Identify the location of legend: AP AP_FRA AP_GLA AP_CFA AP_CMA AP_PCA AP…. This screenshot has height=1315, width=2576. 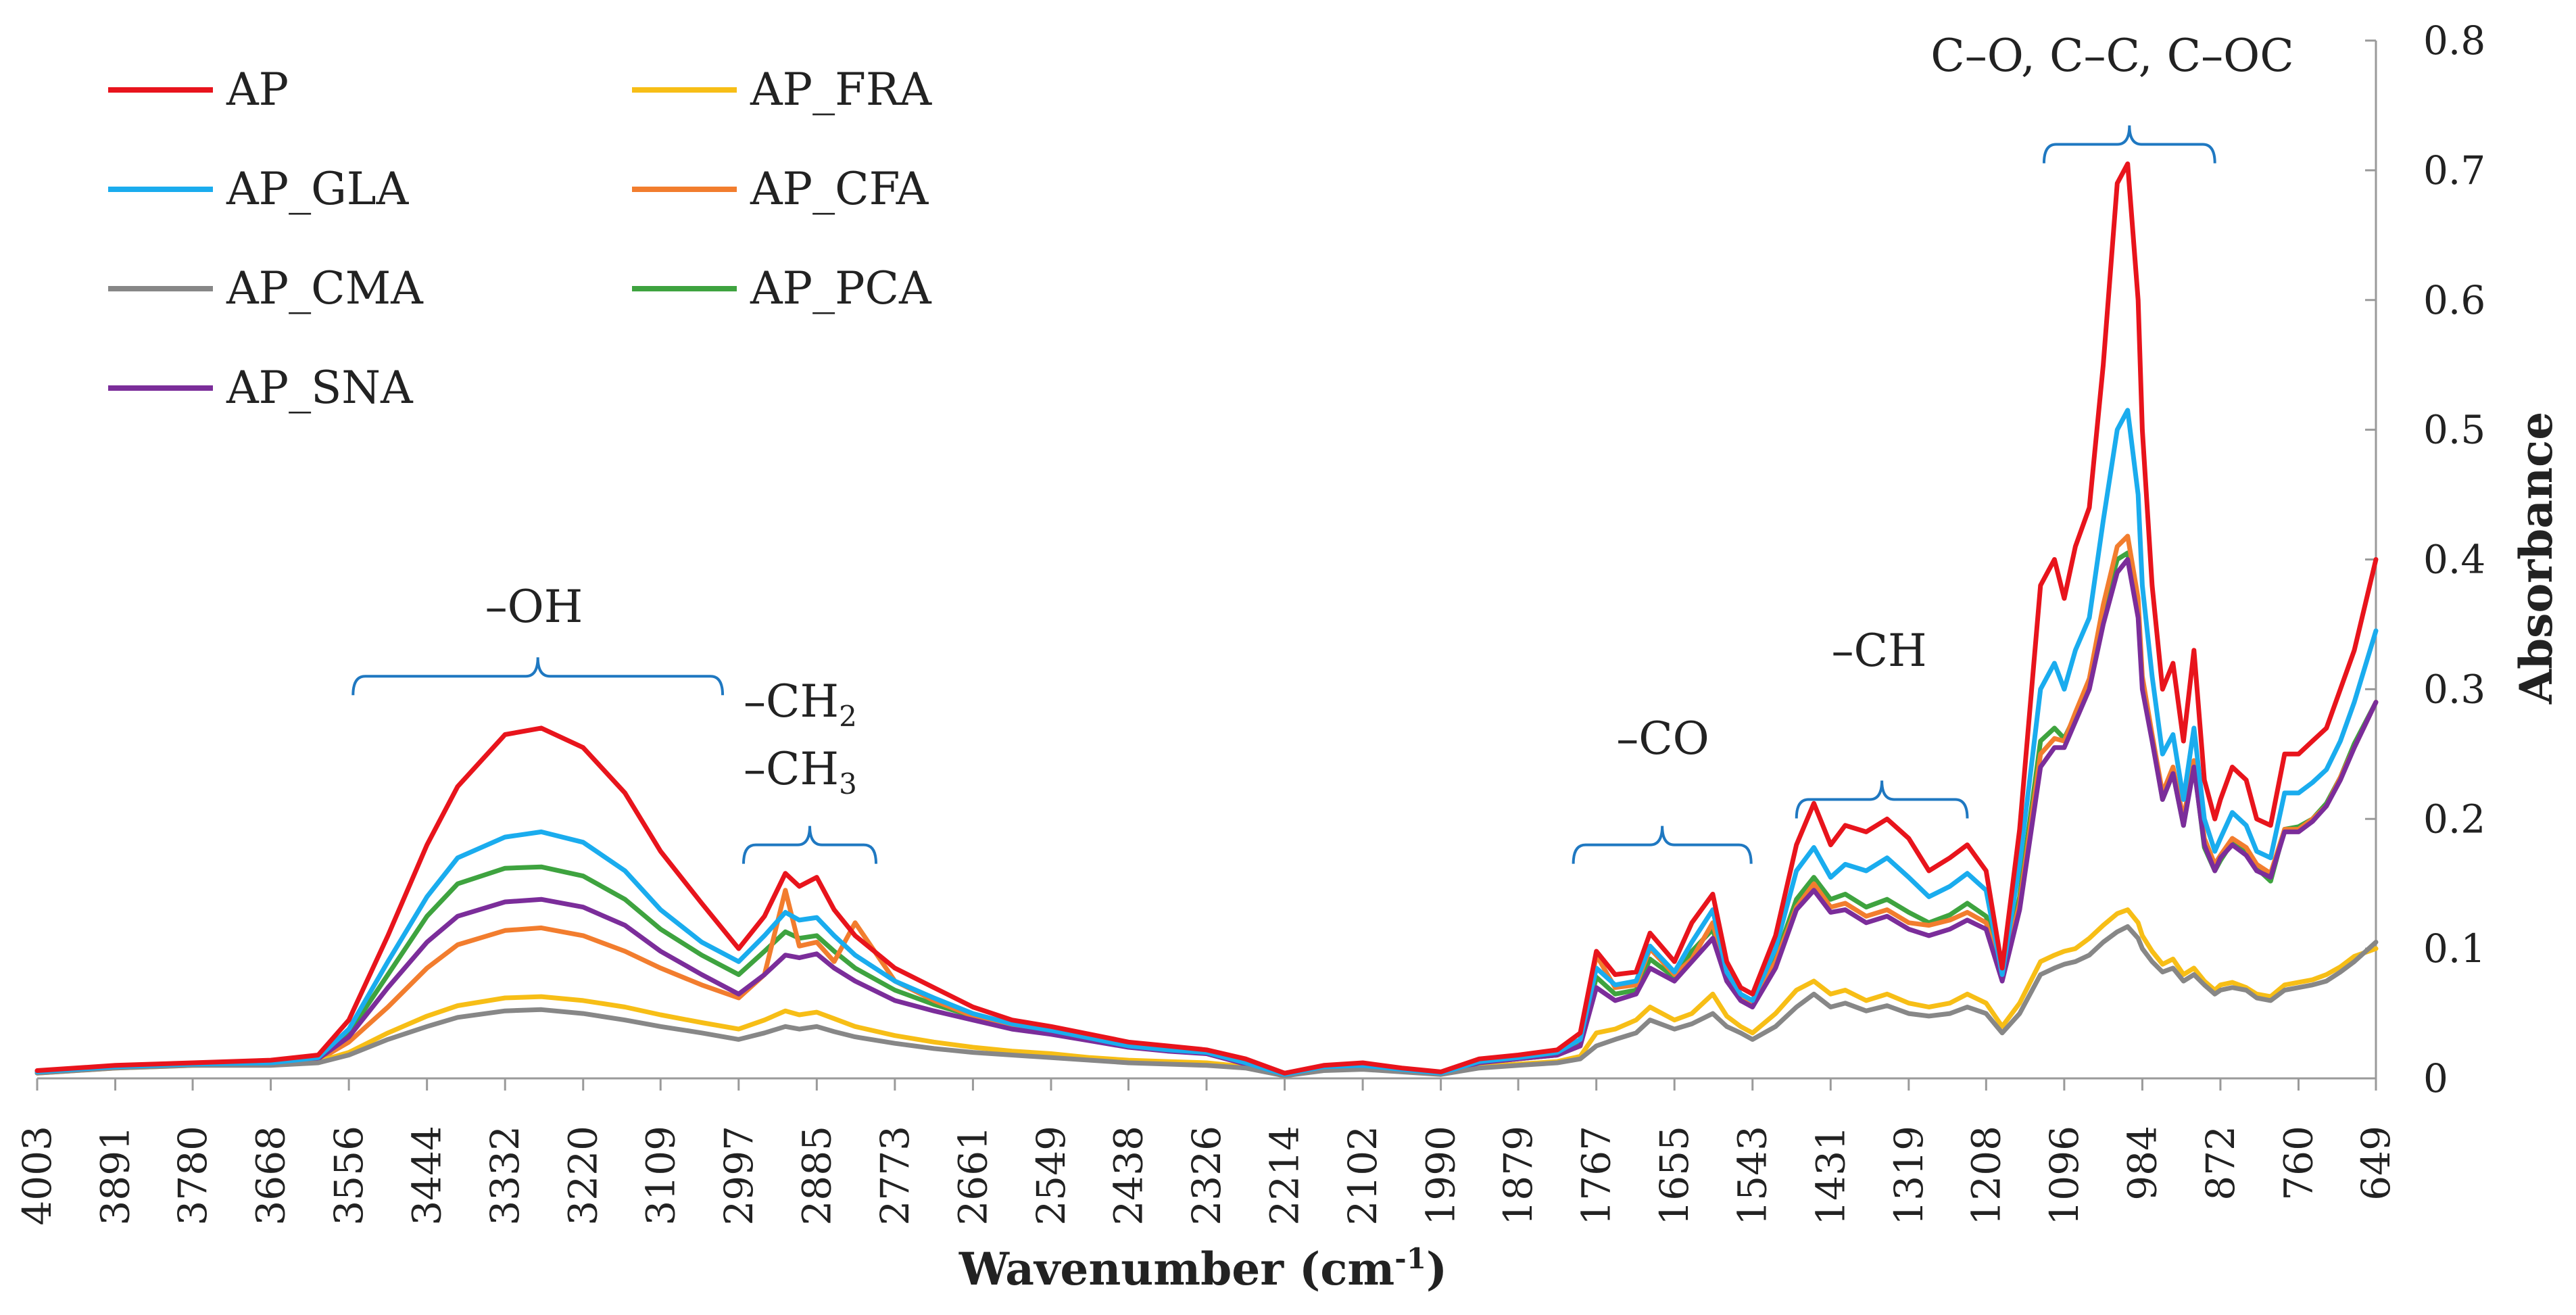
(520, 239).